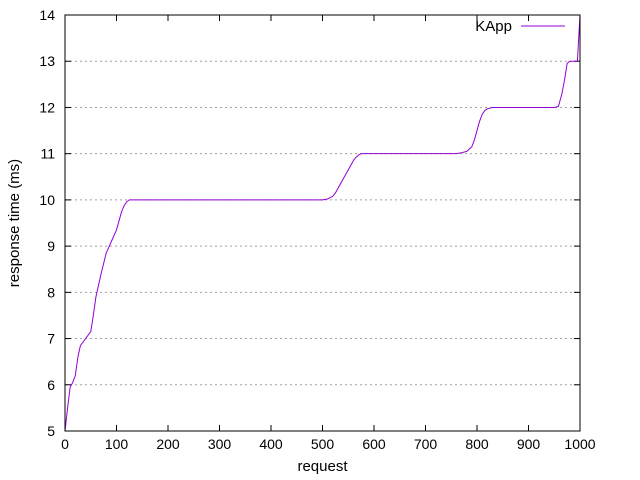 Image resolution: width=640 pixels, height=480 pixels. What do you see at coordinates (47, 107) in the screenshot?
I see `y-tick-label: 12` at bounding box center [47, 107].